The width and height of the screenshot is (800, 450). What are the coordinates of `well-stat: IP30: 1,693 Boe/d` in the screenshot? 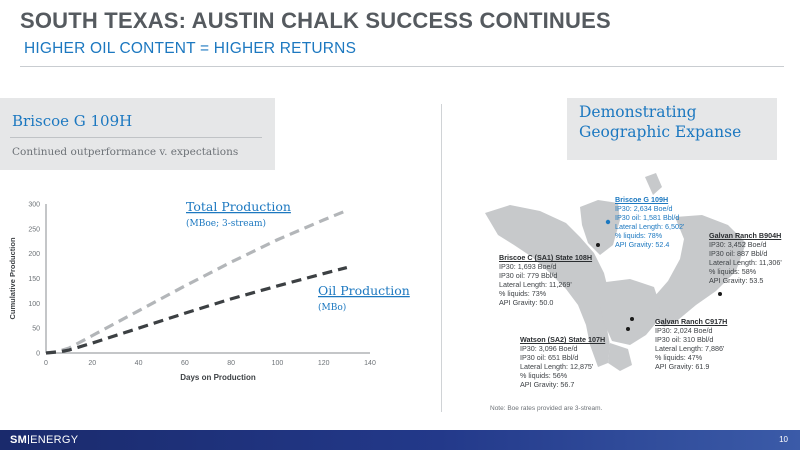 It's located at (528, 266).